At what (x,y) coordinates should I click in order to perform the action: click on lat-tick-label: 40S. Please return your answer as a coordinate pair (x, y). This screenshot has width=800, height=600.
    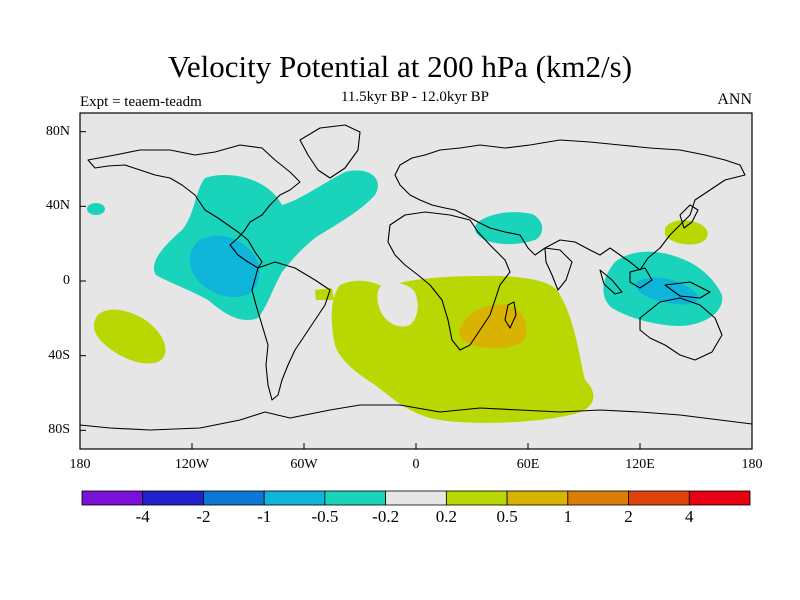
    Looking at the image, I should click on (59, 355).